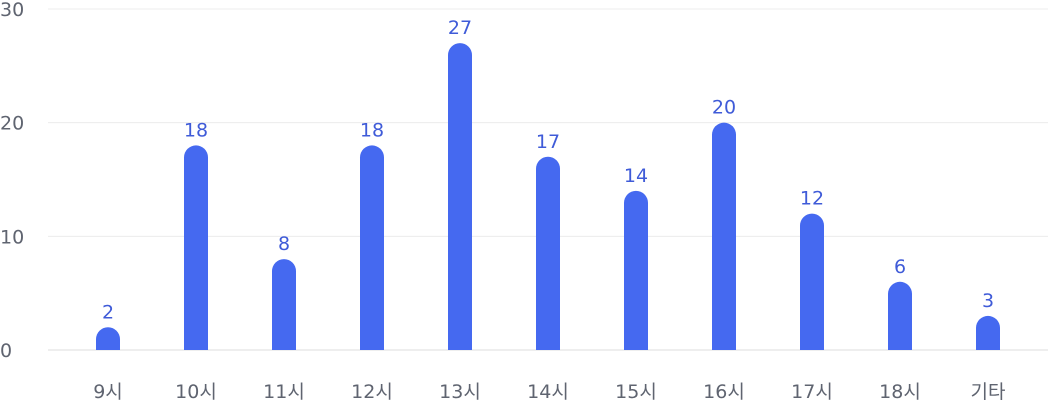 The height and width of the screenshot is (416, 1048). Describe the element at coordinates (988, 301) in the screenshot. I see `data-label: 3` at that location.